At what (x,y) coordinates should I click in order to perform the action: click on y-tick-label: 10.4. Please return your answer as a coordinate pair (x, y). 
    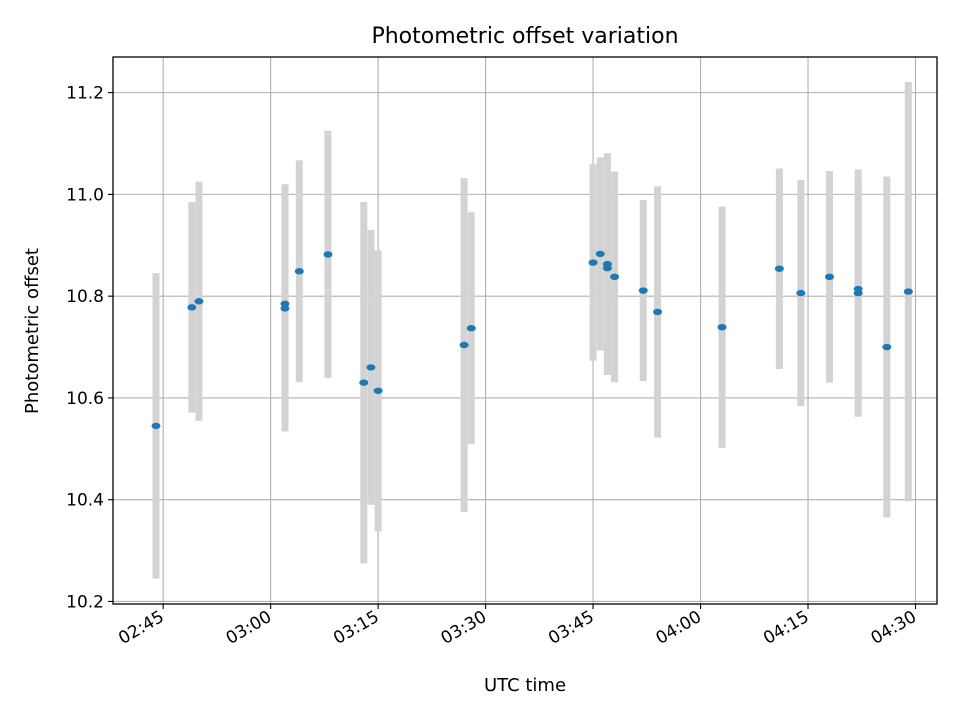
    Looking at the image, I should click on (85, 501).